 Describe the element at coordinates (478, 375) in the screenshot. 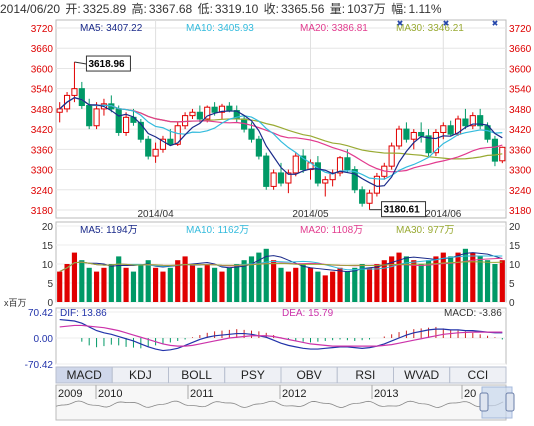

I see `tab-cci` at that location.